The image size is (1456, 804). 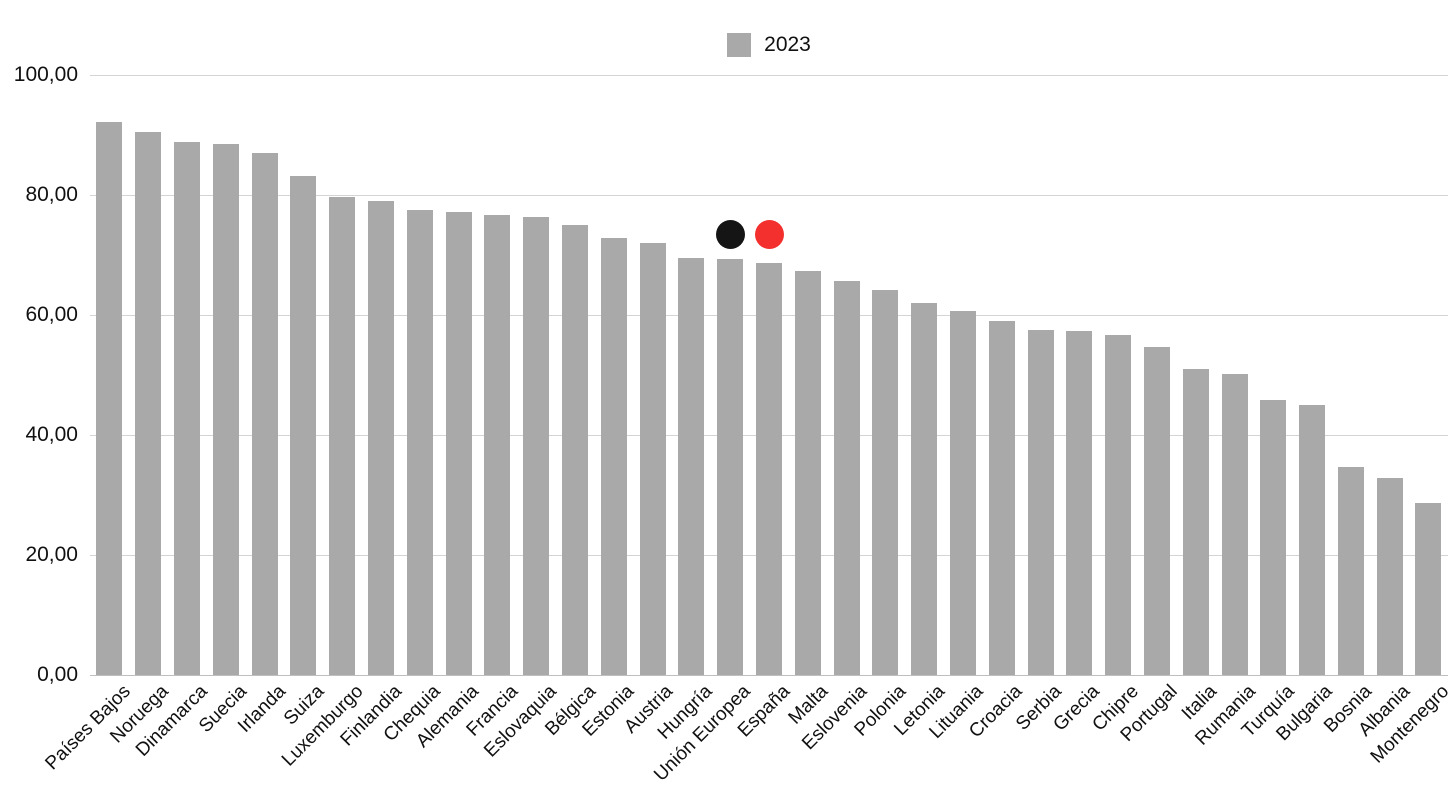 I want to click on bar-Alemania, so click(x=458, y=443).